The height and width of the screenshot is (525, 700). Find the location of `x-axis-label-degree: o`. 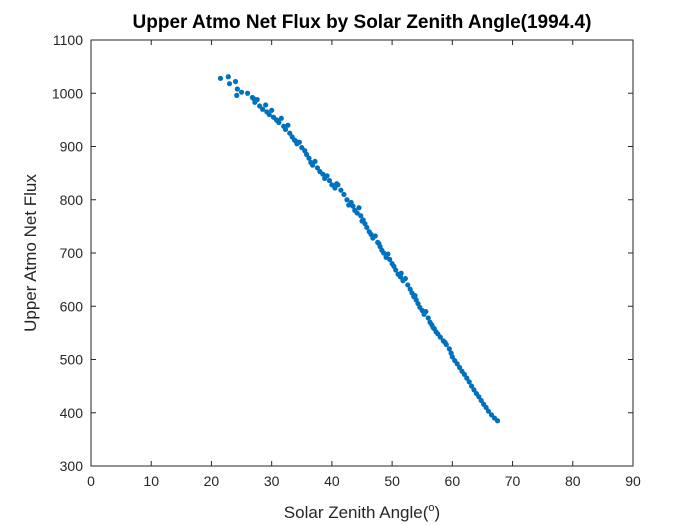

x-axis-label-degree: o is located at coordinates (431, 508).